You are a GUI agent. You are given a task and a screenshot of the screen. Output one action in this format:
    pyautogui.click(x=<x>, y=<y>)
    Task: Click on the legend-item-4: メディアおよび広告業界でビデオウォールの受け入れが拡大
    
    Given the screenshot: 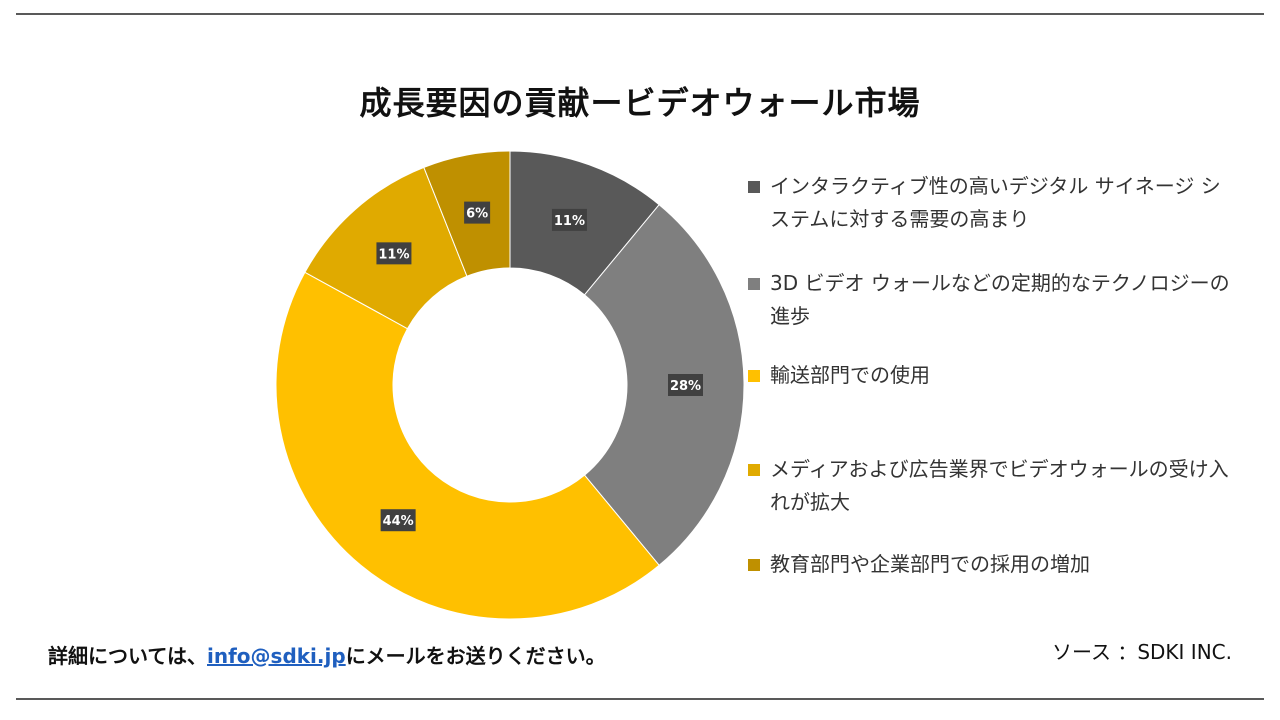 What is the action you would take?
    pyautogui.click(x=989, y=486)
    